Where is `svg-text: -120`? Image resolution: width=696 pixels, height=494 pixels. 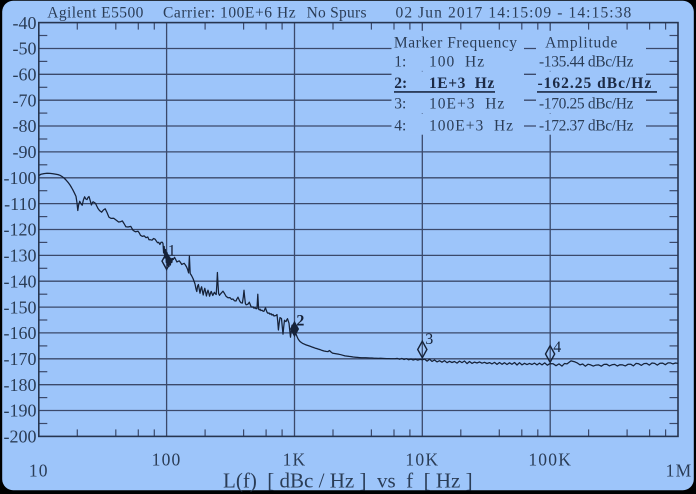
svg-text: -120 is located at coordinates (20, 230).